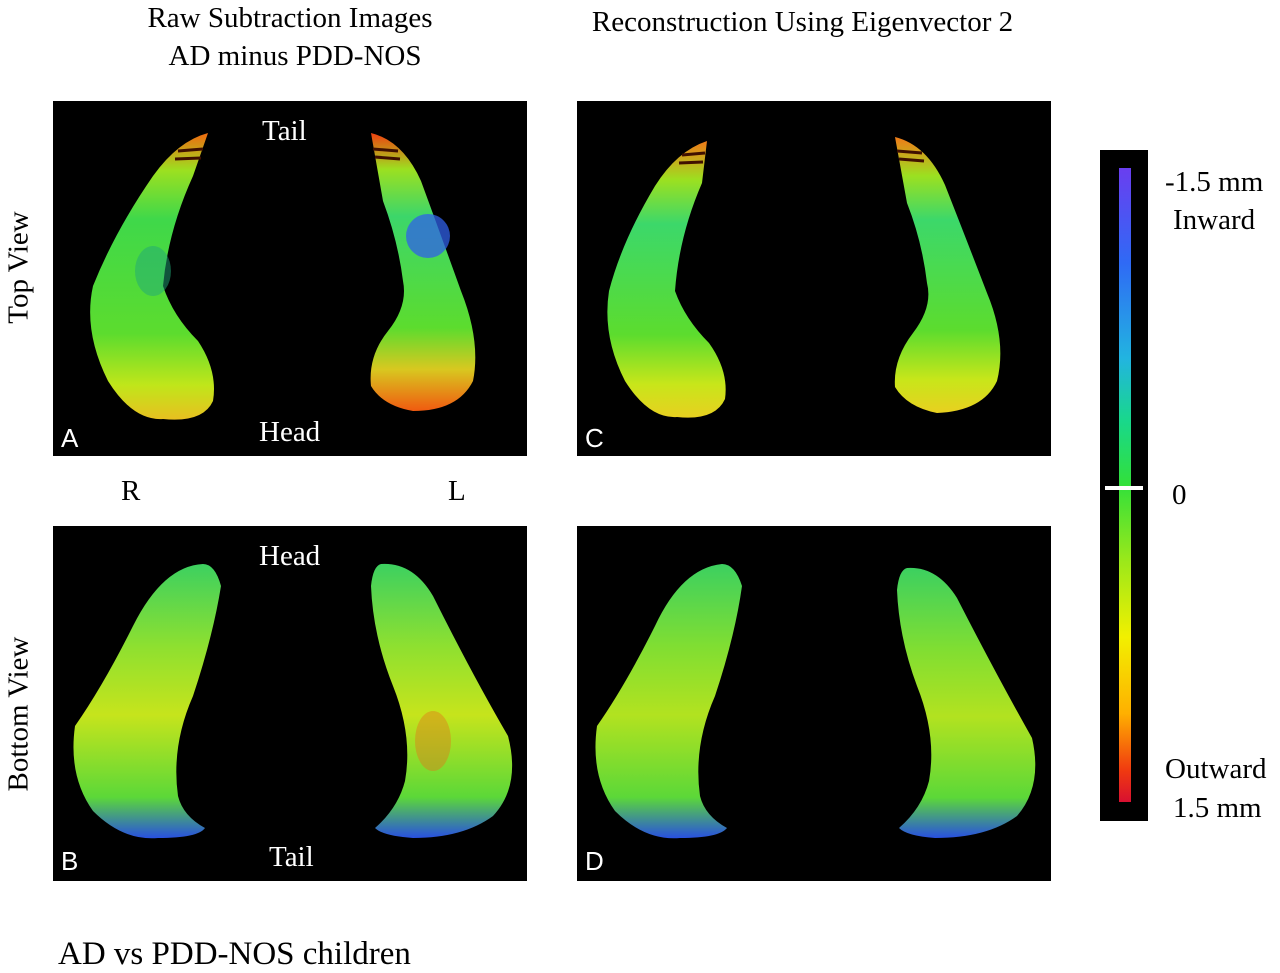 This screenshot has width=1280, height=973. I want to click on figure-caption: AD vs PDD-NOS children, so click(234, 954).